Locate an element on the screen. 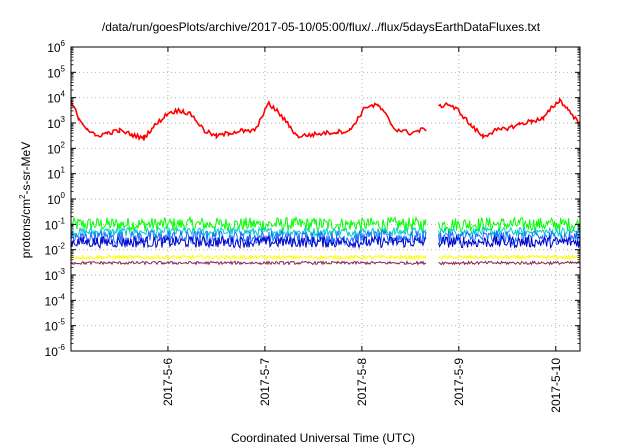 The image size is (640, 448). x-axis-label: Coordinated Universal Time (UTC) is located at coordinates (323, 438).